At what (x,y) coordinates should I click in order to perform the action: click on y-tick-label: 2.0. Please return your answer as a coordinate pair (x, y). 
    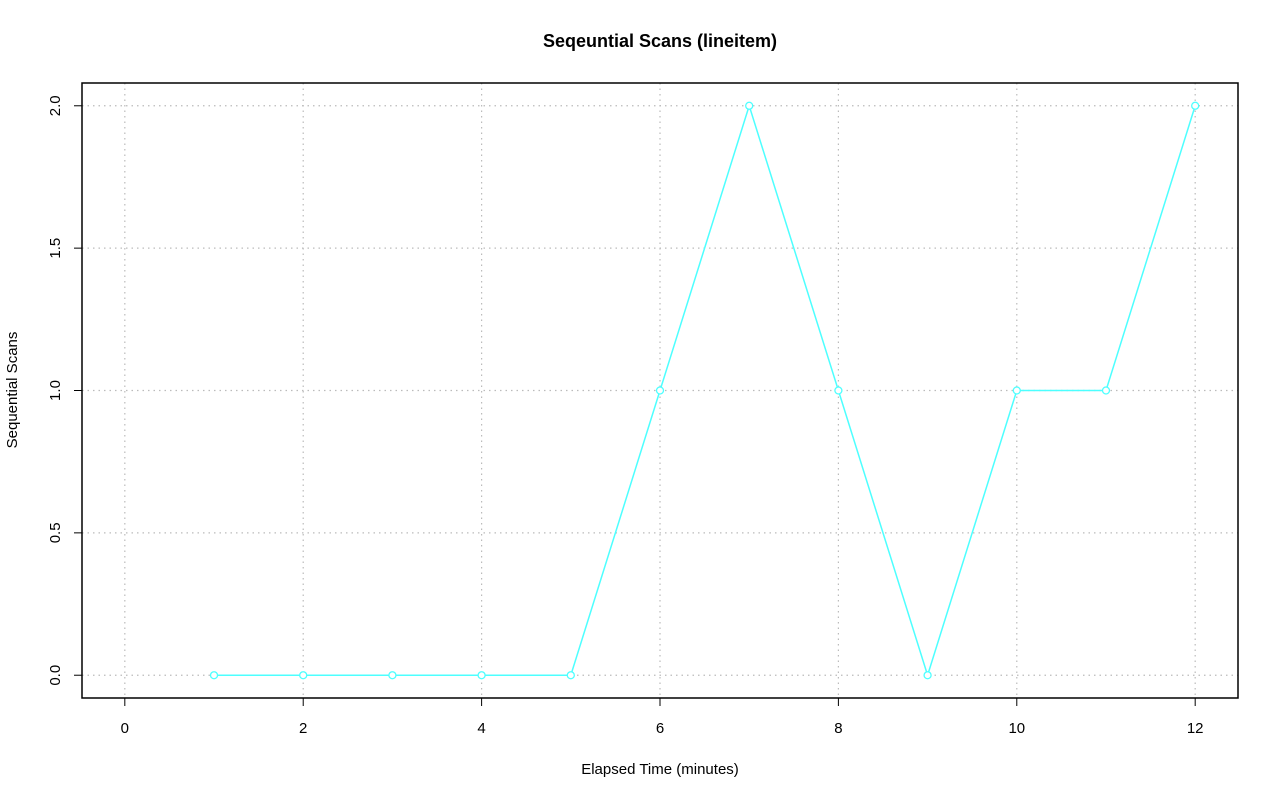
    Looking at the image, I should click on (55, 105).